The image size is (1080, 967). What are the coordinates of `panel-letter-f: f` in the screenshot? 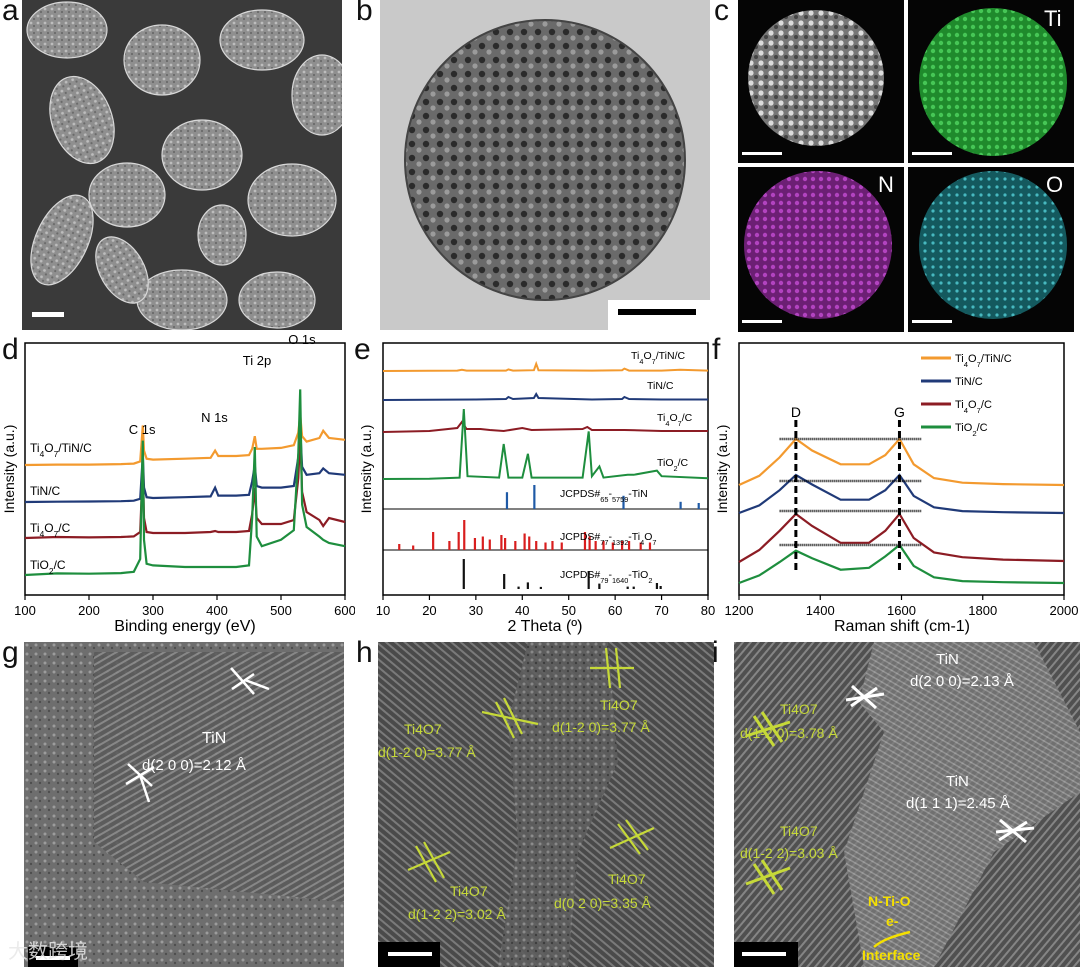 It's located at (716, 349).